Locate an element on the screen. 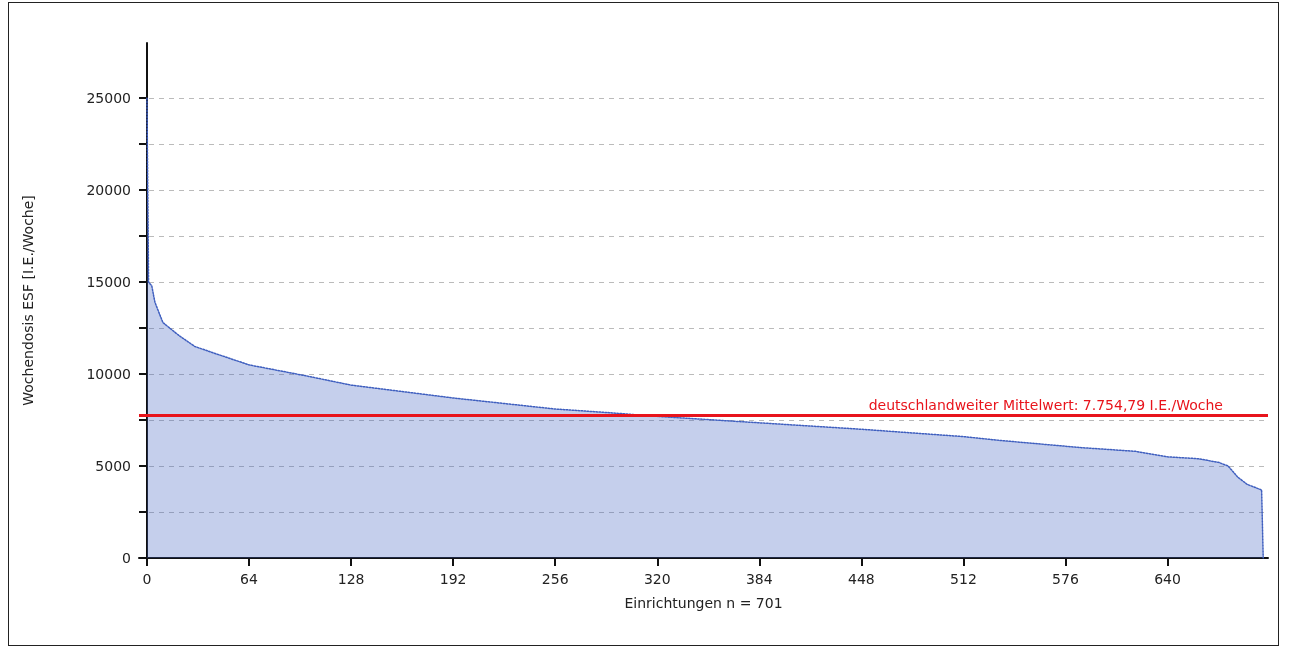  x-tick-label: 192 is located at coordinates (453, 579).